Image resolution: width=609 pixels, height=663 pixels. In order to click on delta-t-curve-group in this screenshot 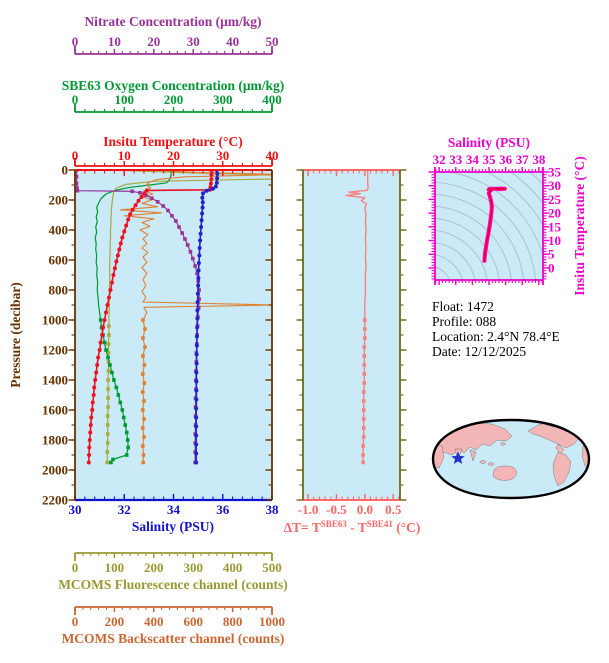, I will do `click(357, 317)`.